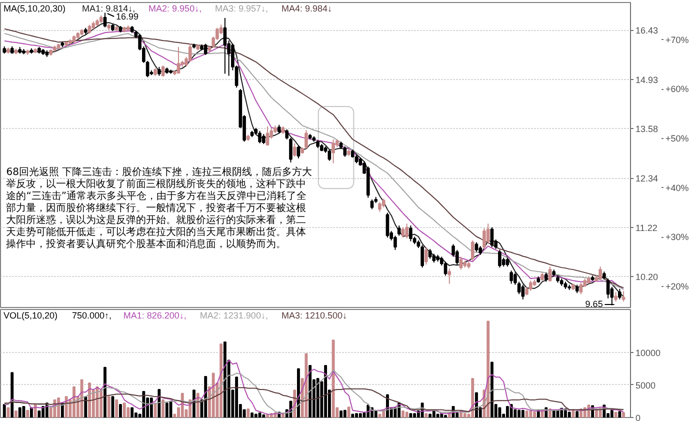 The width and height of the screenshot is (690, 421). What do you see at coordinates (175, 9) in the screenshot?
I see `text: MA2: 9.950↓,` at bounding box center [175, 9].